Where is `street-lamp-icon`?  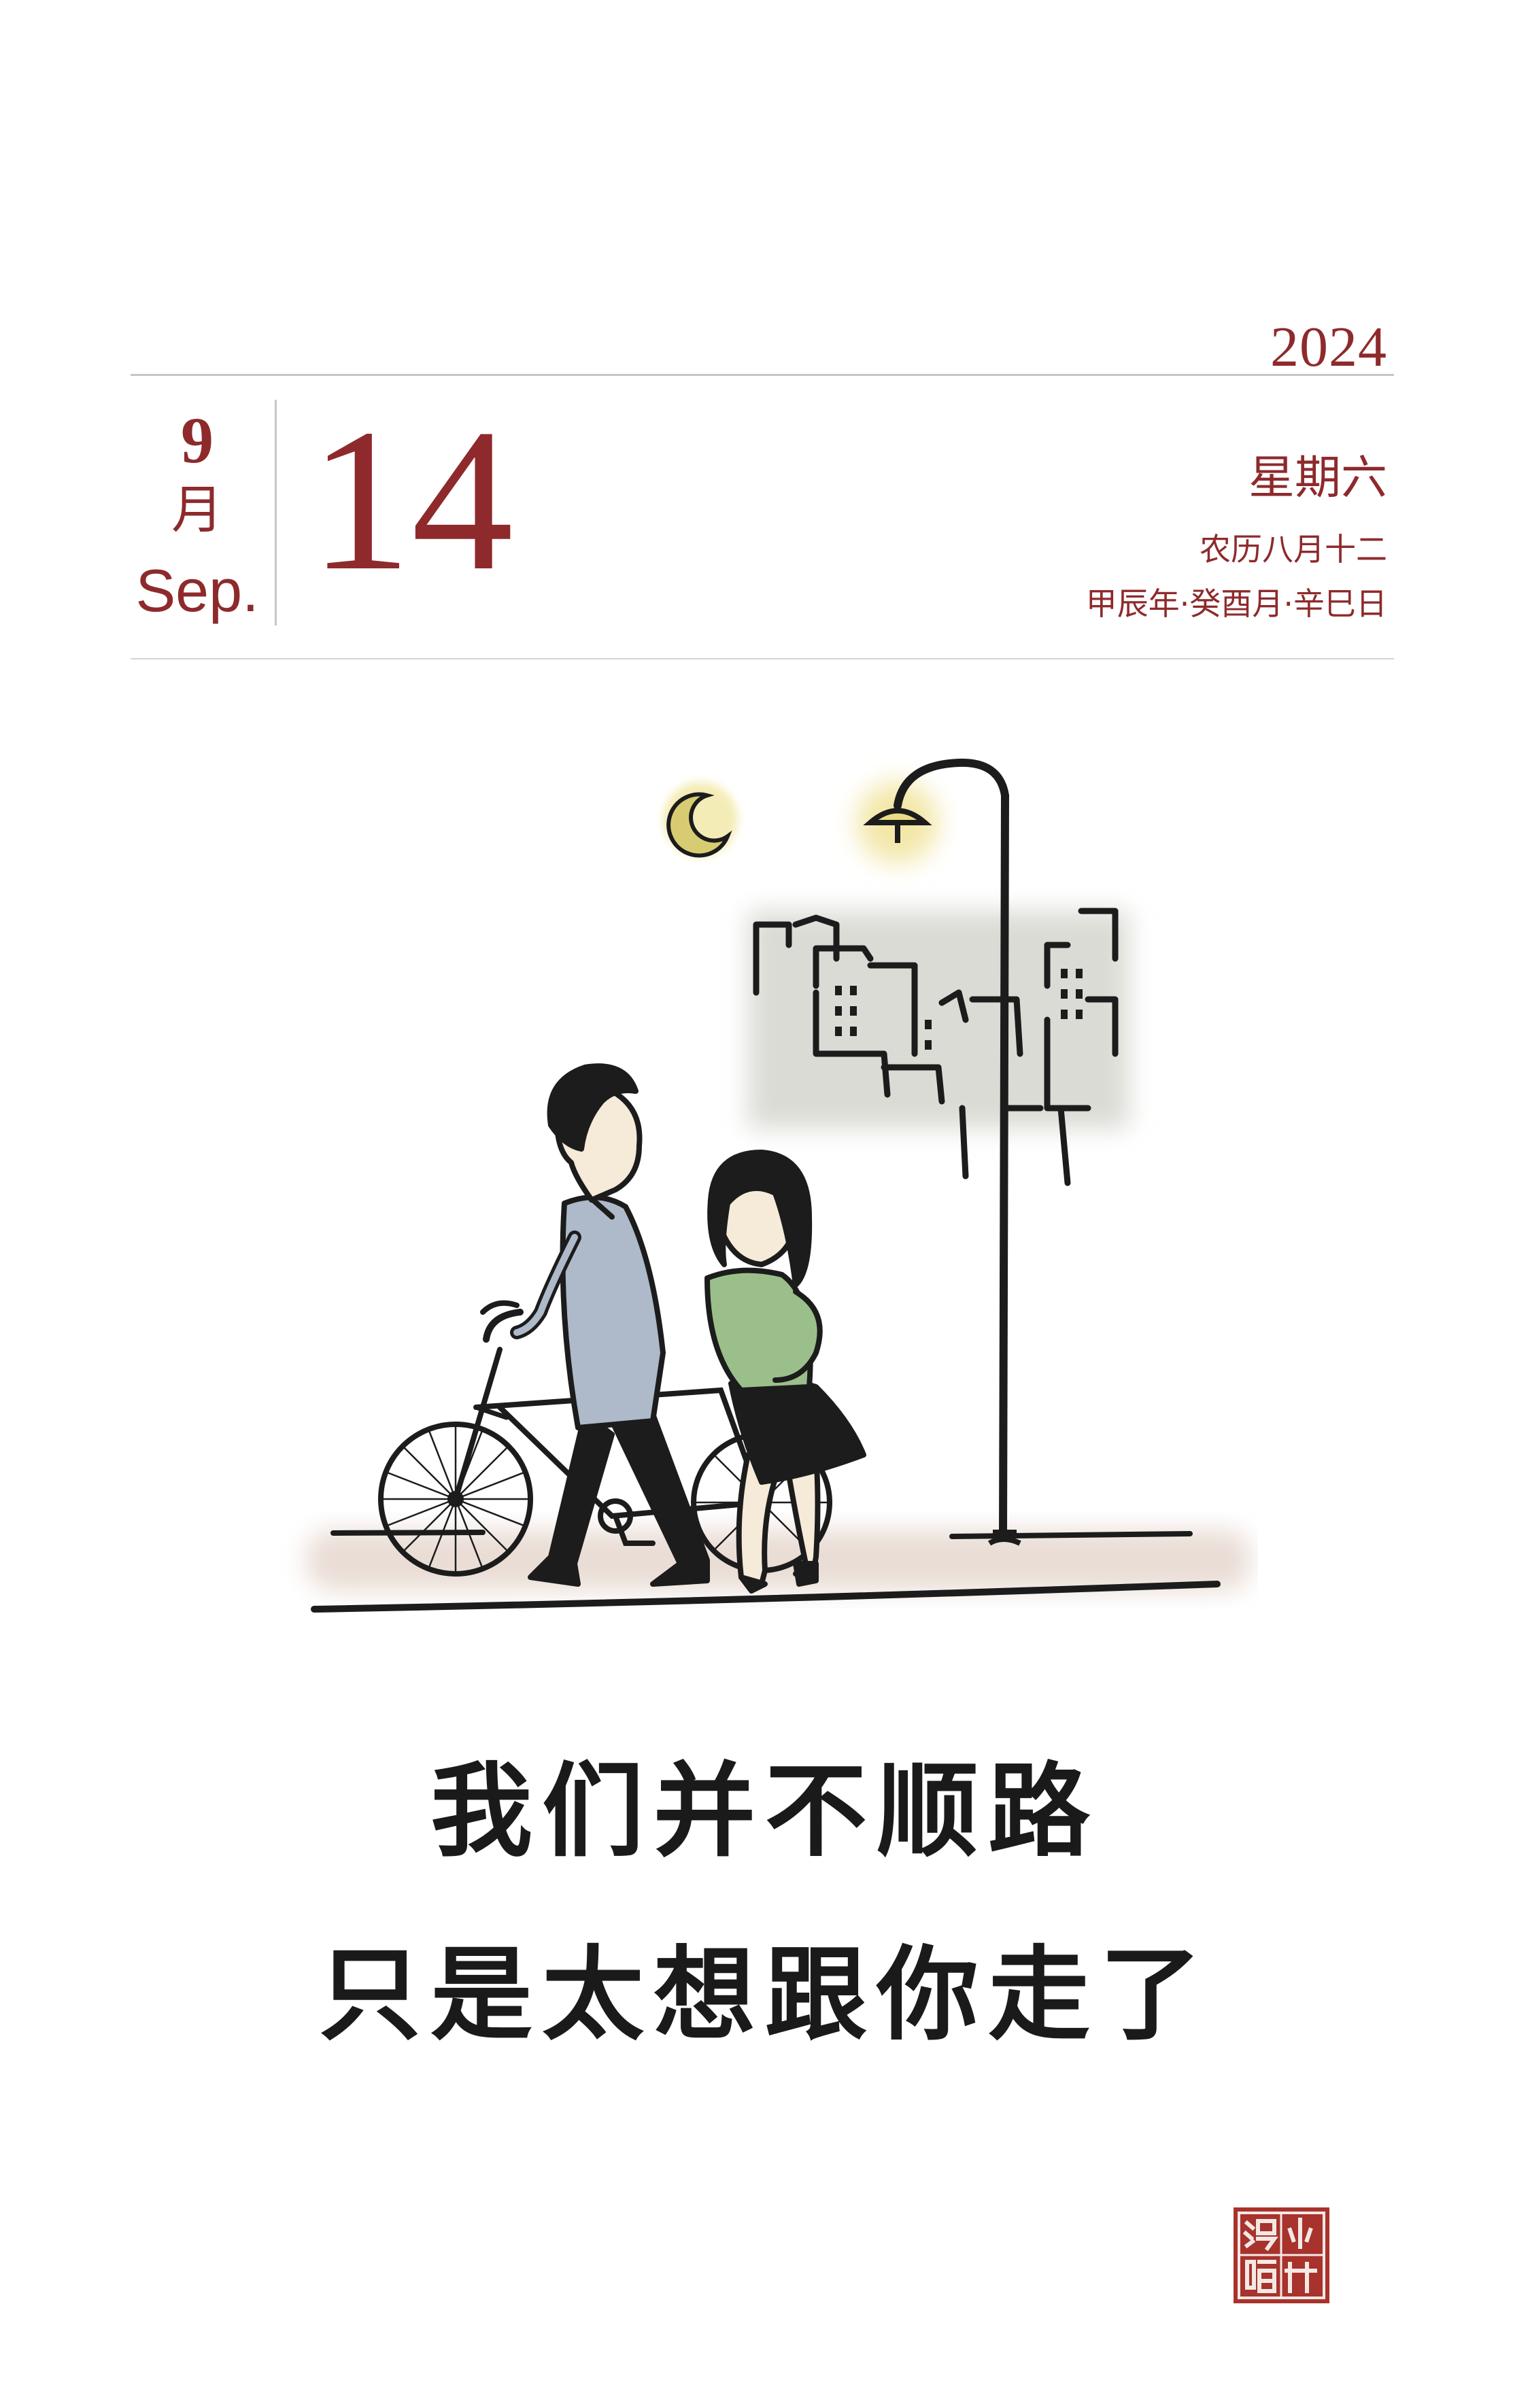
street-lamp-icon is located at coordinates (939, 1152).